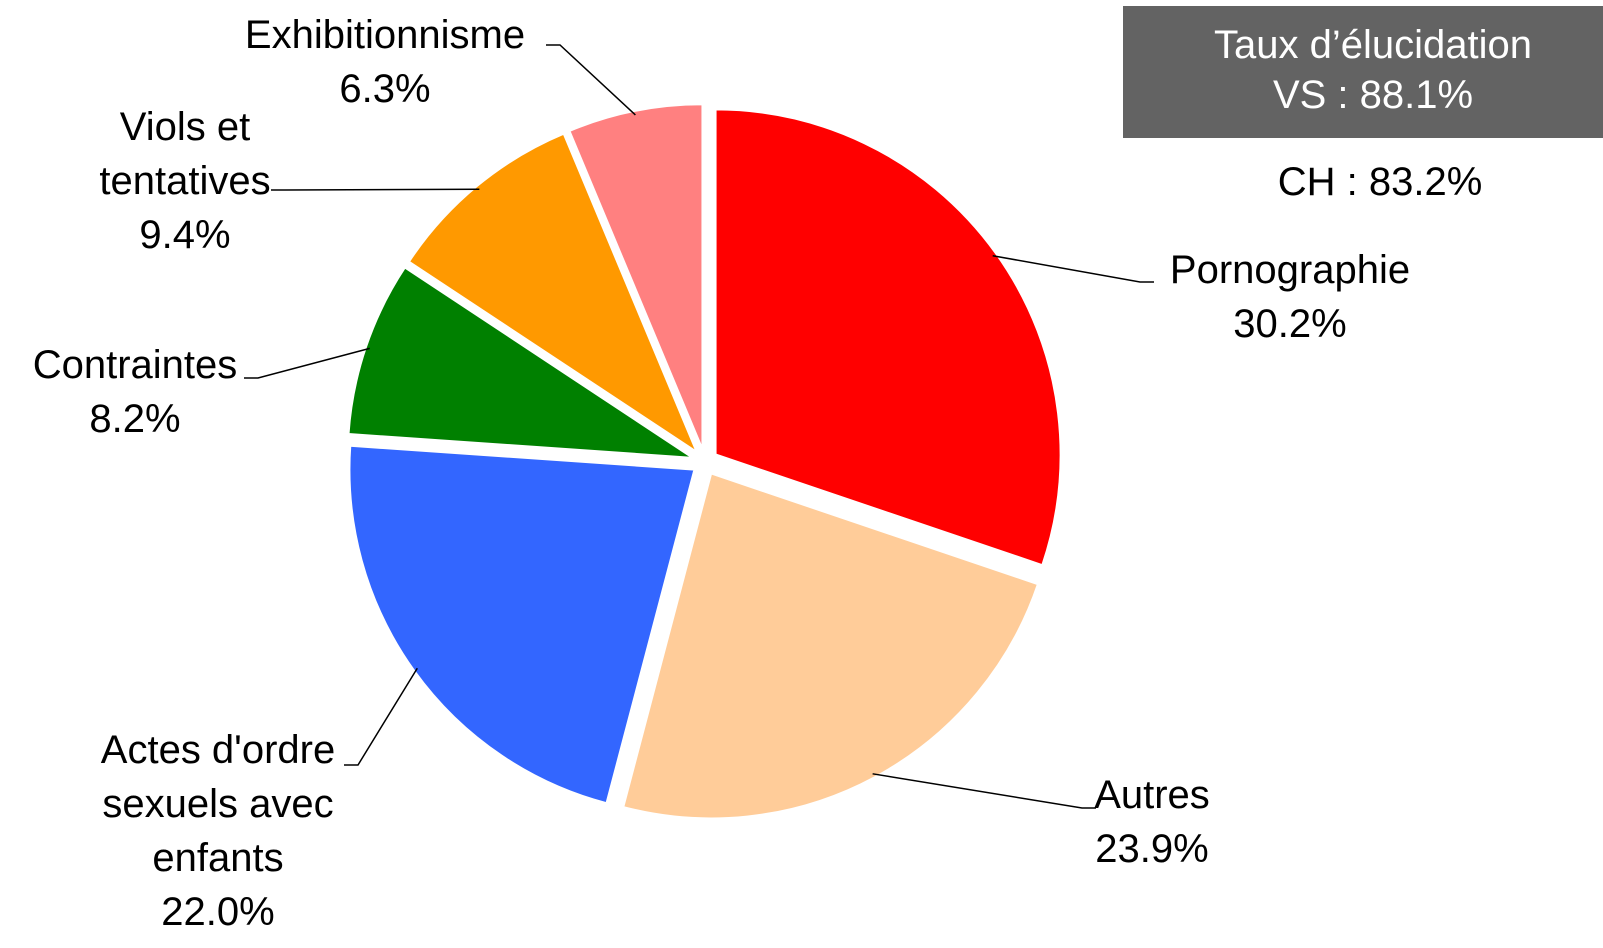  I want to click on annotation: CH : 83.2%, so click(1380, 182).